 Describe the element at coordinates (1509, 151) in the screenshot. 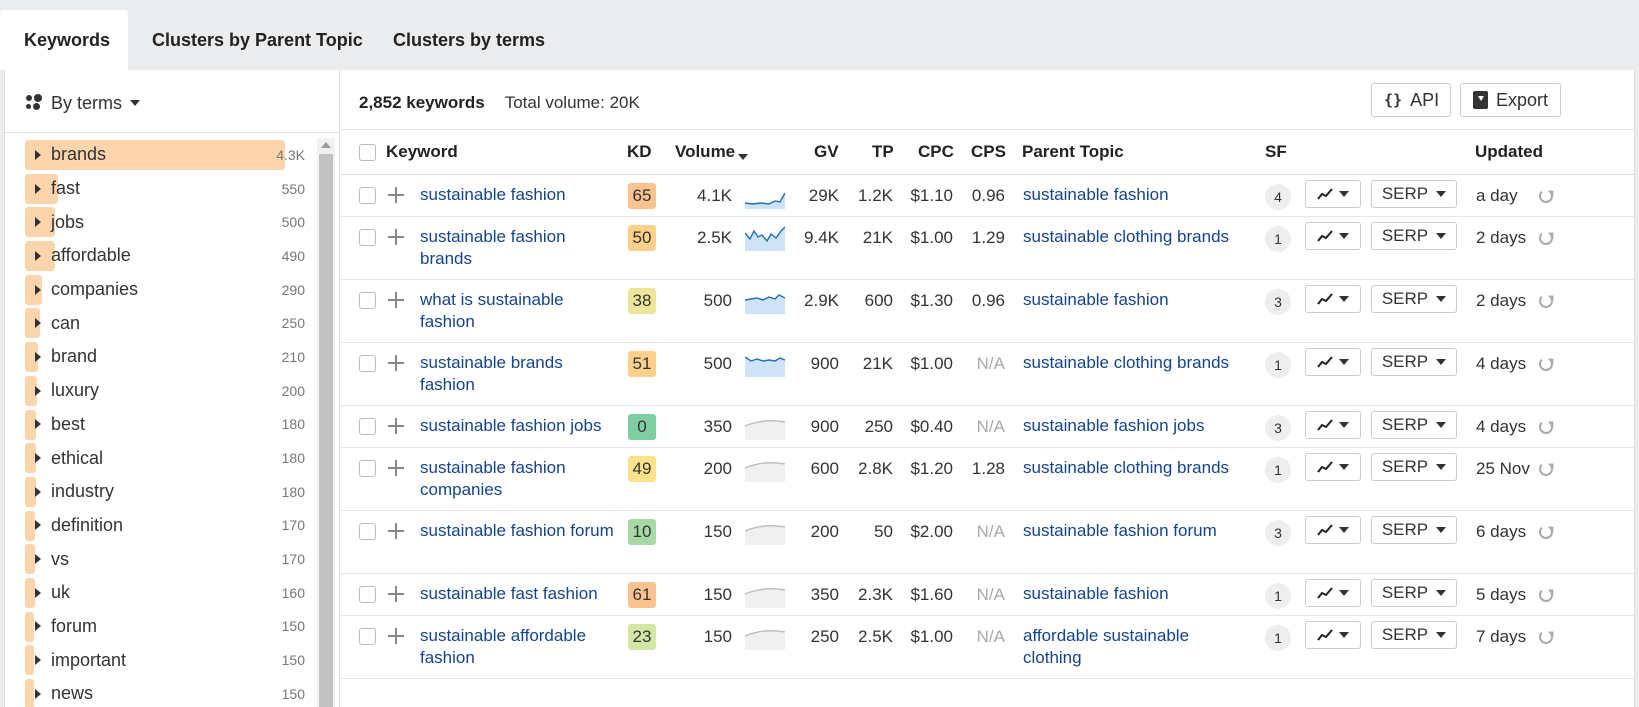

I see `col-updated: Updated` at that location.